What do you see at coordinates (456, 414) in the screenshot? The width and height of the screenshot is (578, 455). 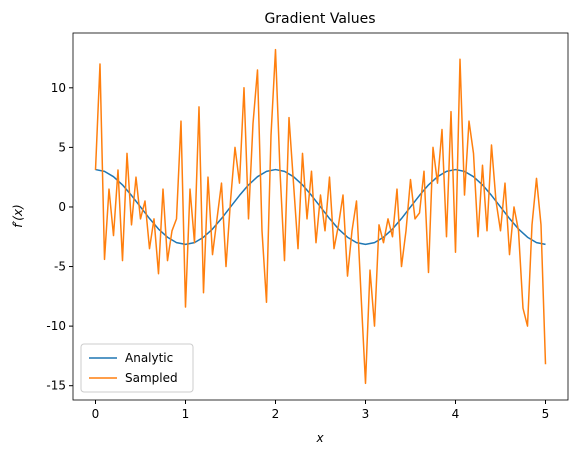 I see `x-tick-label: 4` at bounding box center [456, 414].